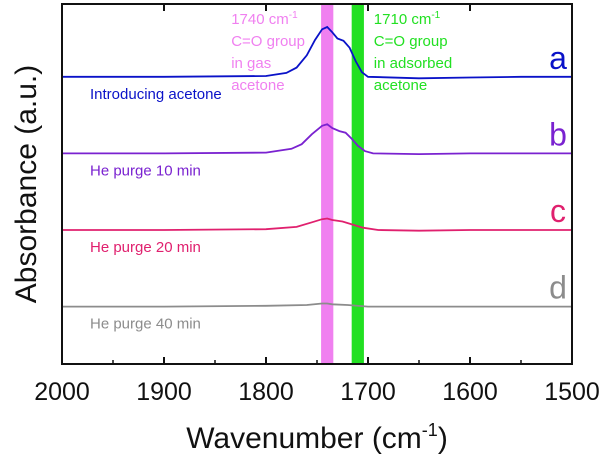 This screenshot has width=614, height=460. Describe the element at coordinates (400, 85) in the screenshot. I see `band-1710-label-line: acetone` at that location.